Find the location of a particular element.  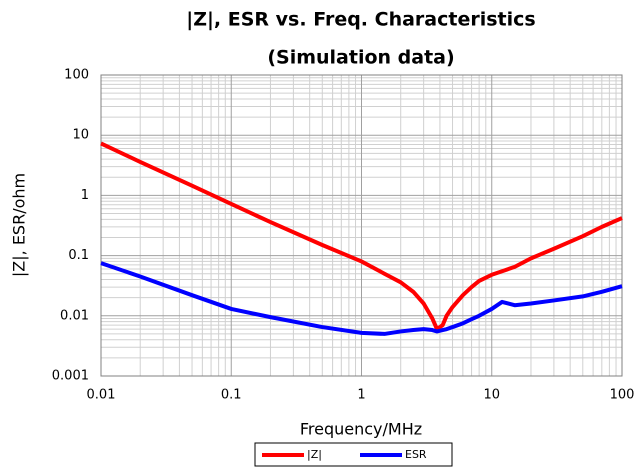

y-tick-label: 0.01 is located at coordinates (74, 315).